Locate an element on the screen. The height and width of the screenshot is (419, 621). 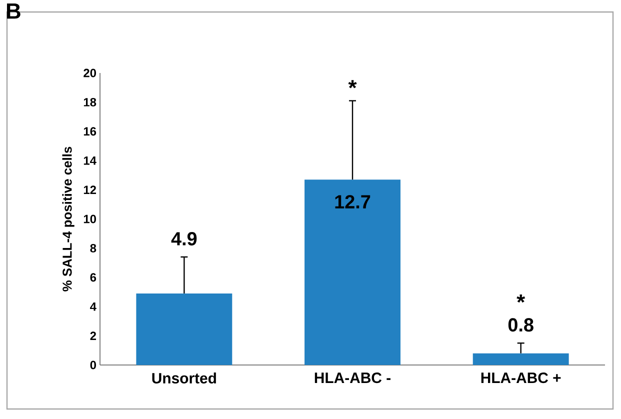
y-tick-label: 6 is located at coordinates (93, 277).